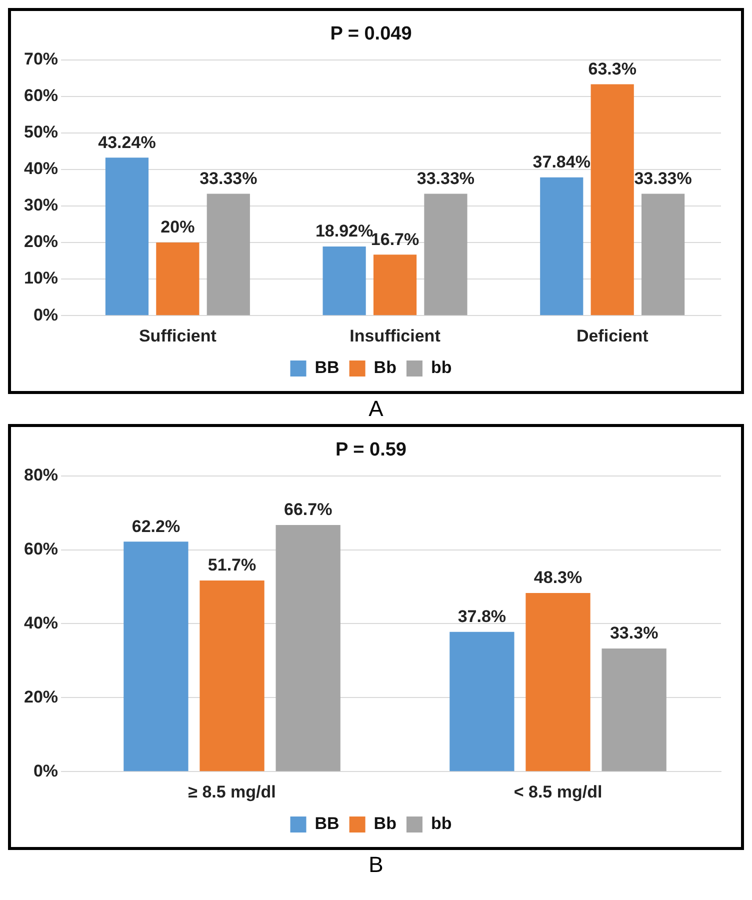  I want to click on x-tick-label: Insufficient, so click(395, 336).